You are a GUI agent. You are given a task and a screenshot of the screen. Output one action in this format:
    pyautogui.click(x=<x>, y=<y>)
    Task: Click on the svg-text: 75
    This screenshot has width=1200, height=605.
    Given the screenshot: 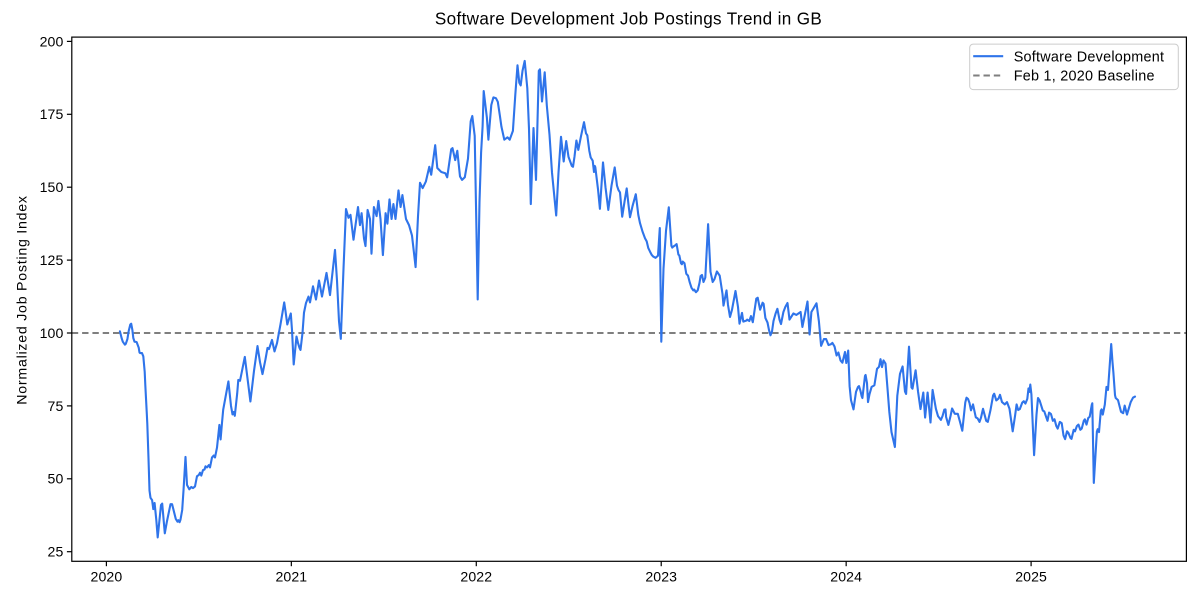 What is the action you would take?
    pyautogui.click(x=56, y=406)
    